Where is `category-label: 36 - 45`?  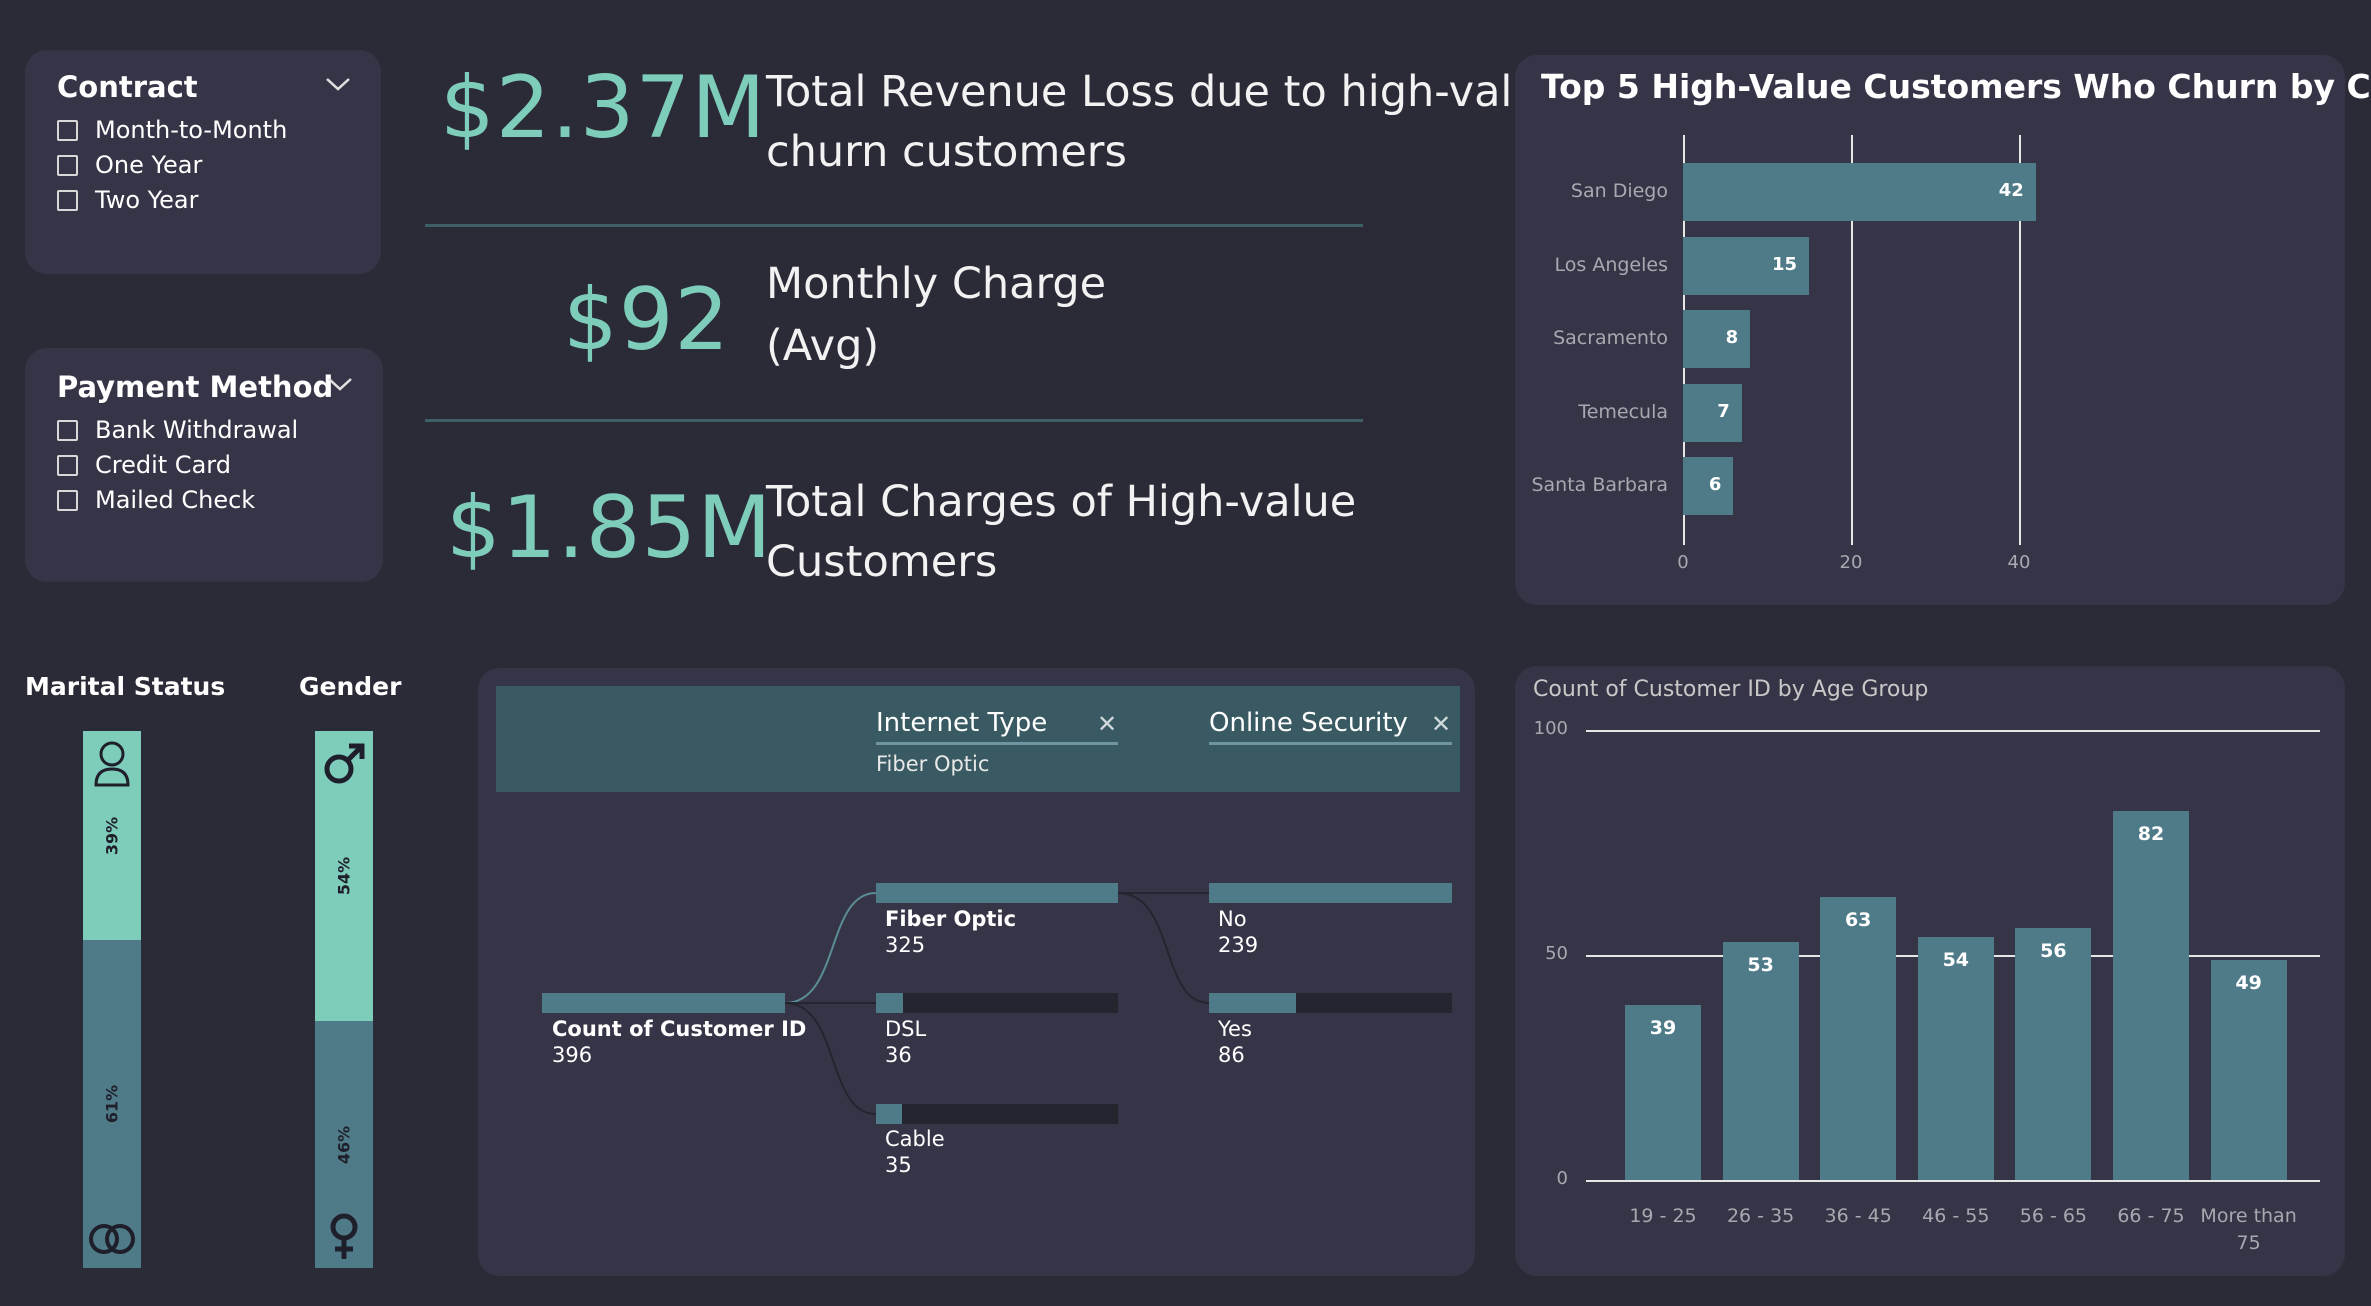 category-label: 36 - 45 is located at coordinates (1858, 1216).